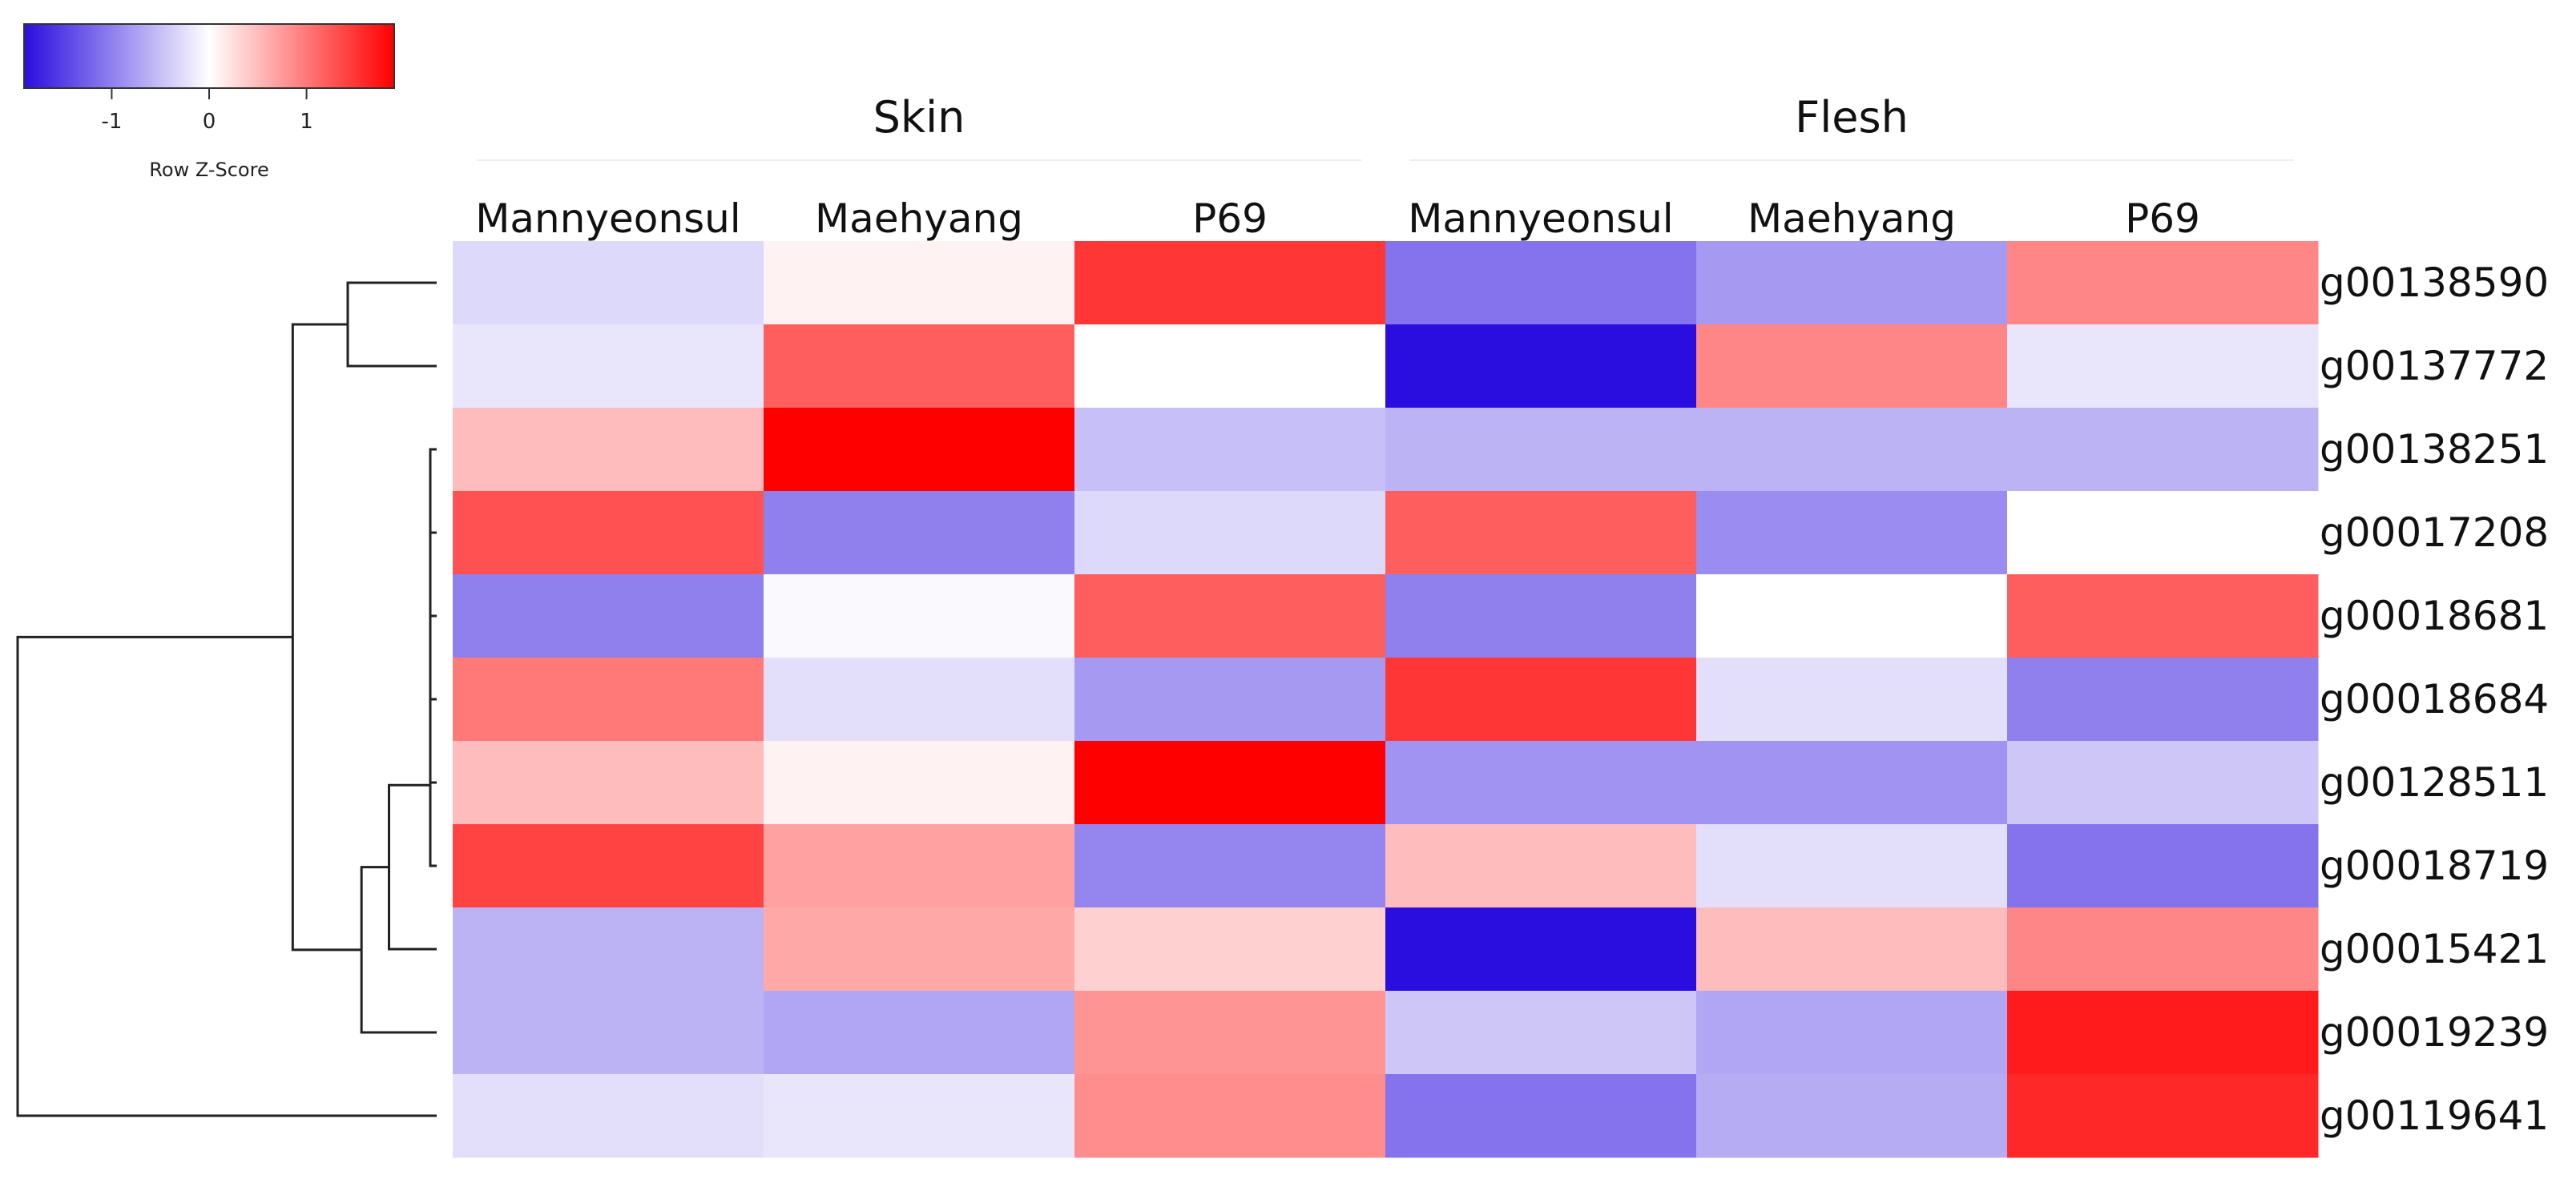 The image size is (2576, 1179). I want to click on color-key-title: Row Z-Score, so click(208, 170).